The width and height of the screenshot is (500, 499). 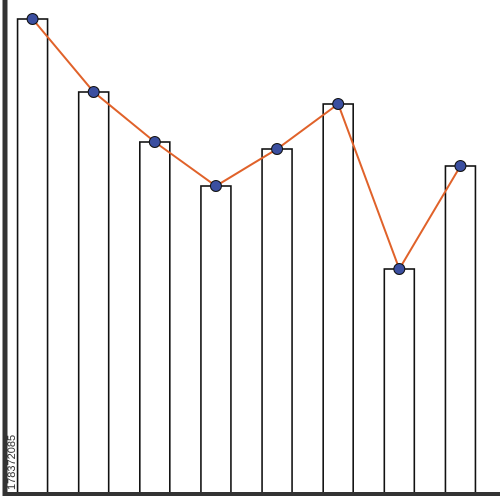 I want to click on watermark: 178372085, so click(x=12, y=462).